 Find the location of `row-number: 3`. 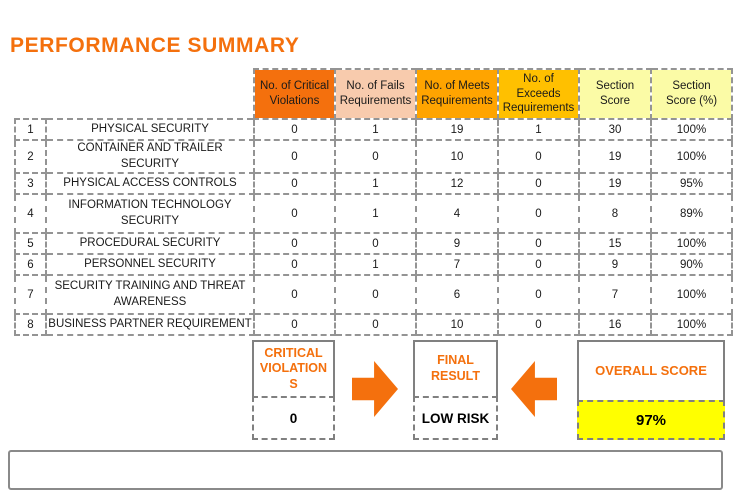

row-number: 3 is located at coordinates (30, 184).